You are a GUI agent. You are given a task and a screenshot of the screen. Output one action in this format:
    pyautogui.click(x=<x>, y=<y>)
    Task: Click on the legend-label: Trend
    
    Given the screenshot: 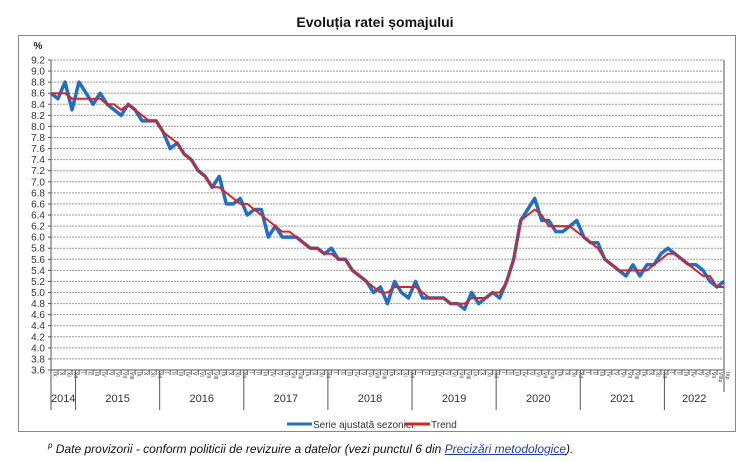 What is the action you would take?
    pyautogui.click(x=444, y=425)
    